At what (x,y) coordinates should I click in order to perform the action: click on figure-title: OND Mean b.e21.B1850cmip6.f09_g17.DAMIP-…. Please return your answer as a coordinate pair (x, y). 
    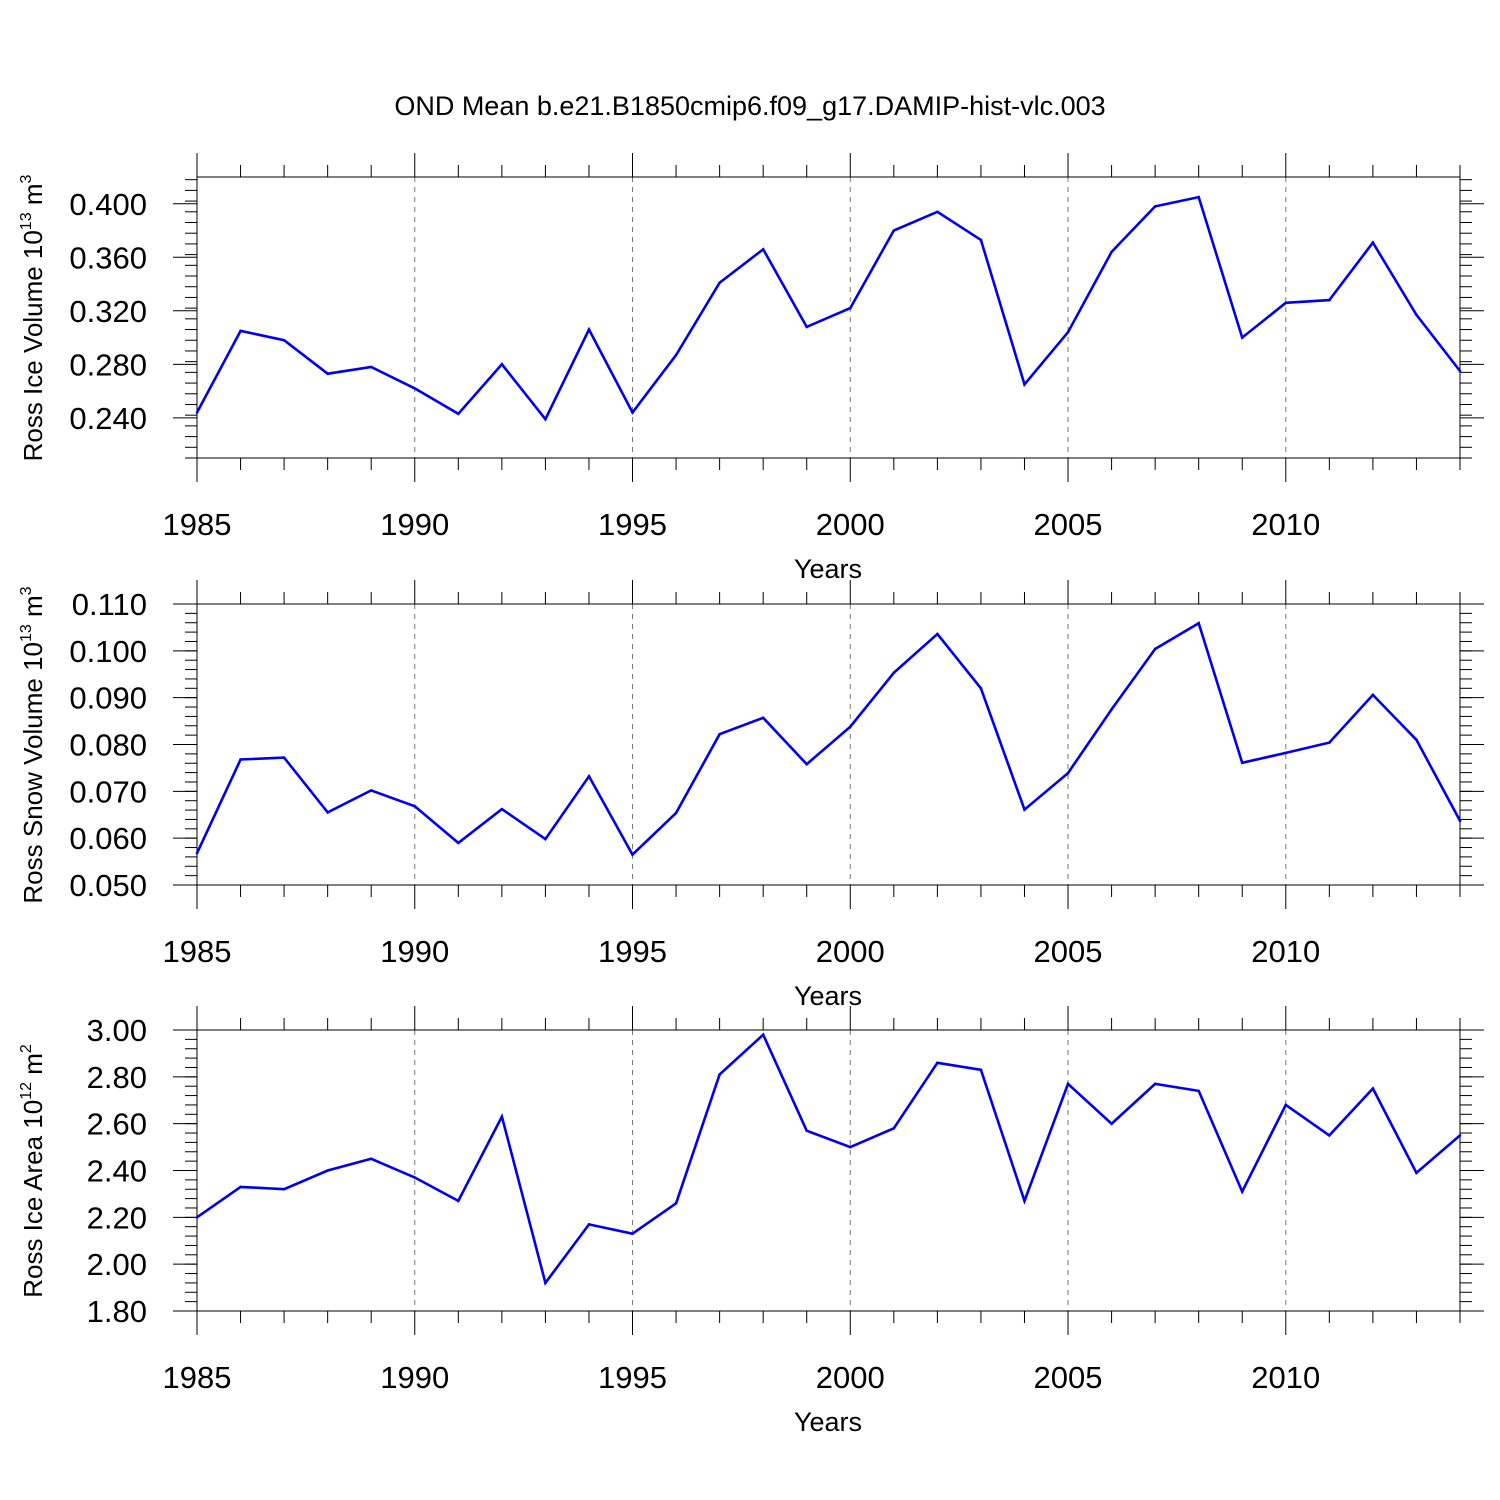
    Looking at the image, I should click on (749, 106).